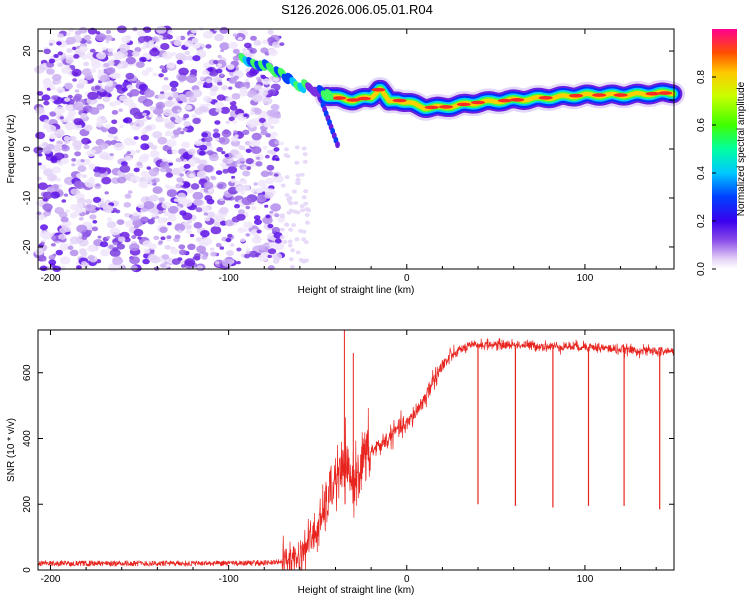  I want to click on figure-title: S126.2026.006.05.01.R04, so click(357, 9).